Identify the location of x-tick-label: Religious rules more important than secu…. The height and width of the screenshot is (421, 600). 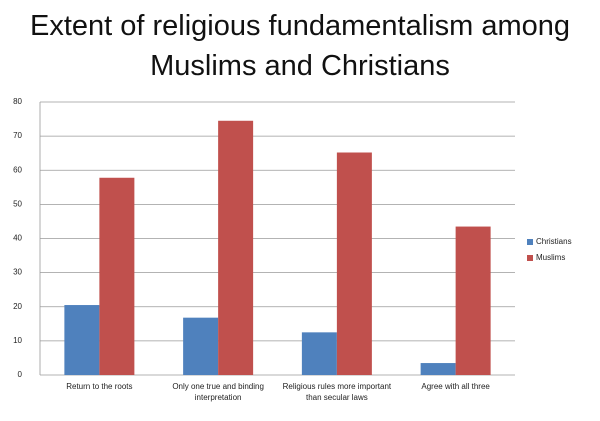
(337, 392).